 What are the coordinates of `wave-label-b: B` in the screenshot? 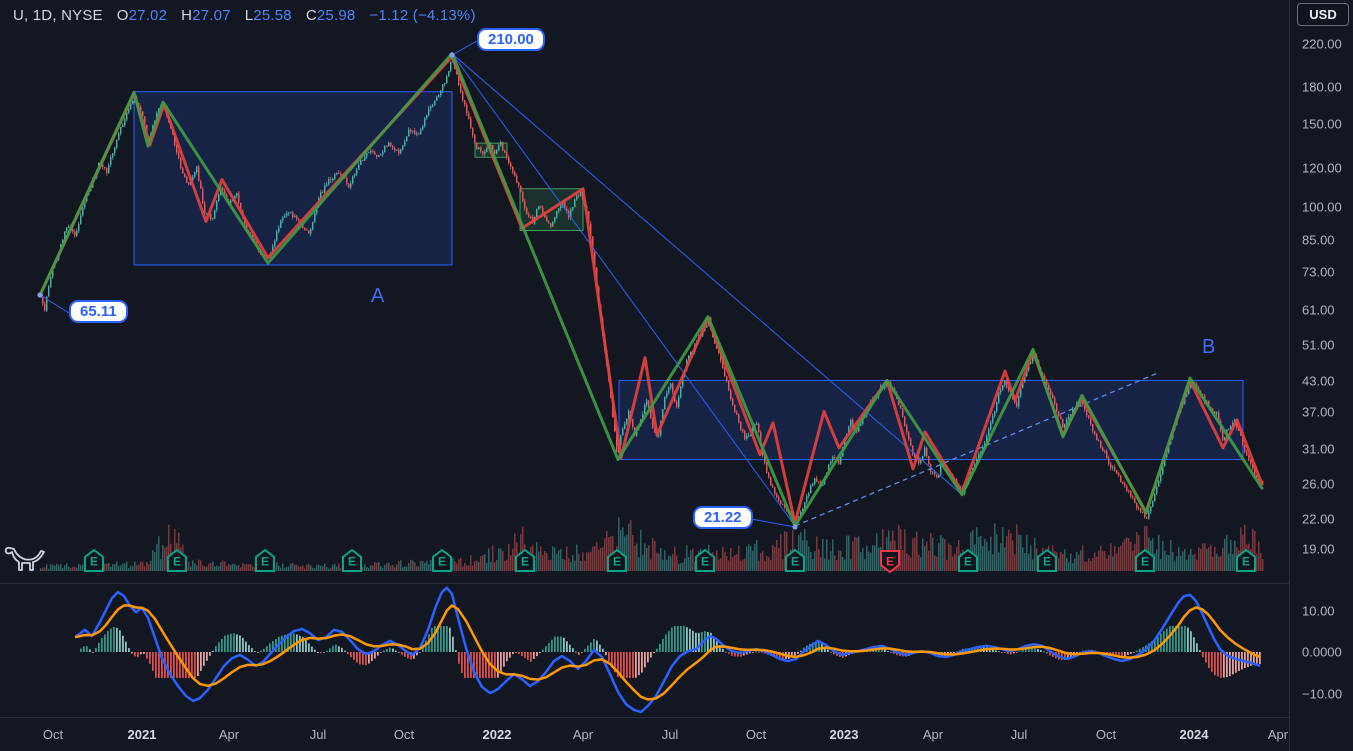 It's located at (1209, 347).